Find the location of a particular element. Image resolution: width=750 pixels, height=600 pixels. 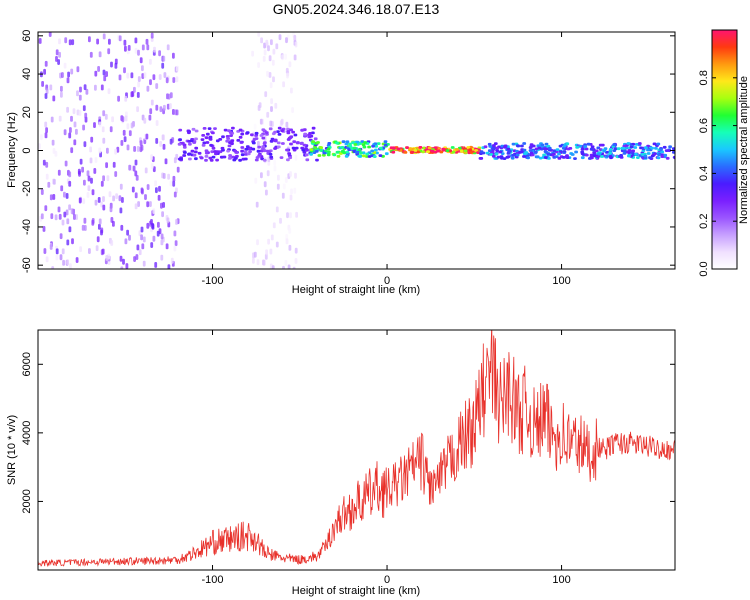

snr-x-tick-label: 100 is located at coordinates (561, 580).